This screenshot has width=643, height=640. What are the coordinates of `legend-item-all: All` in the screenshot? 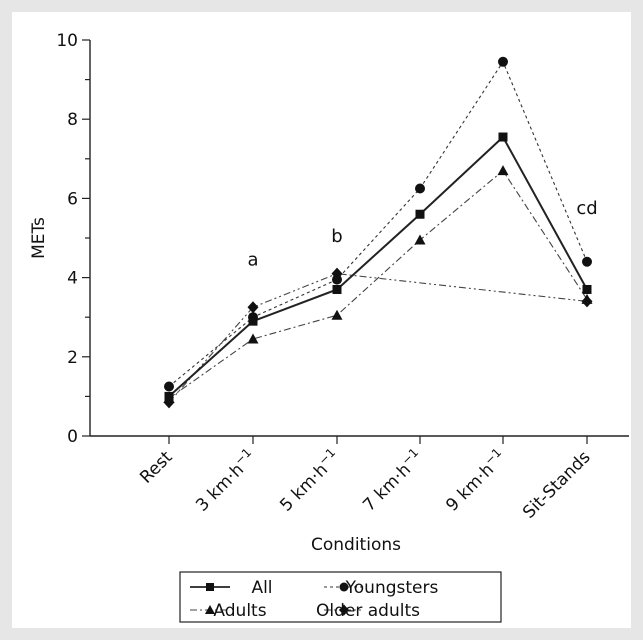 It's located at (231, 588).